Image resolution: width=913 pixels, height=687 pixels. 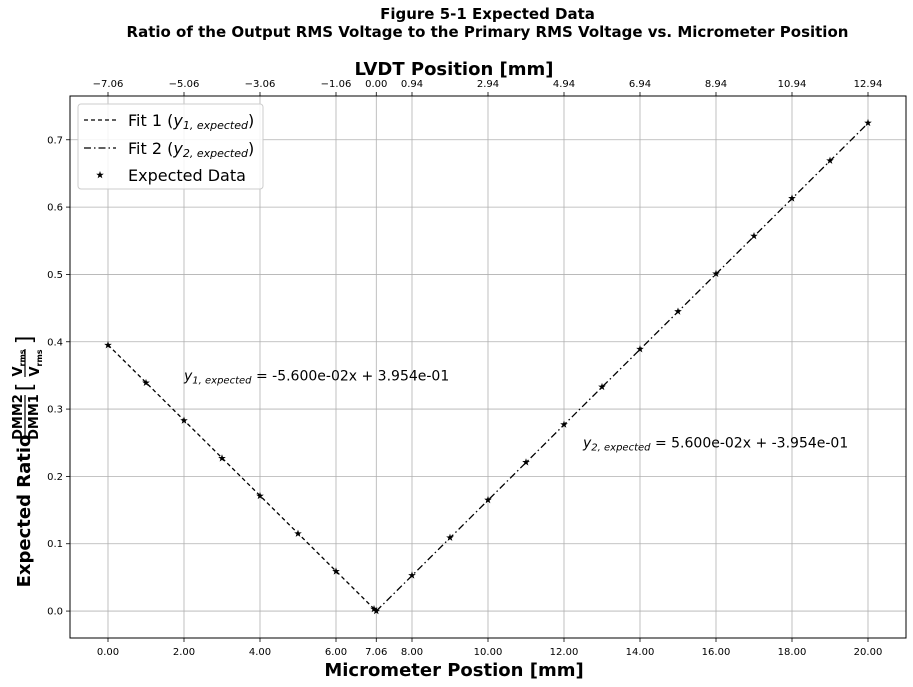 What do you see at coordinates (18, 417) in the screenshot?
I see `y-axis-frac-numerator: DMM2` at bounding box center [18, 417].